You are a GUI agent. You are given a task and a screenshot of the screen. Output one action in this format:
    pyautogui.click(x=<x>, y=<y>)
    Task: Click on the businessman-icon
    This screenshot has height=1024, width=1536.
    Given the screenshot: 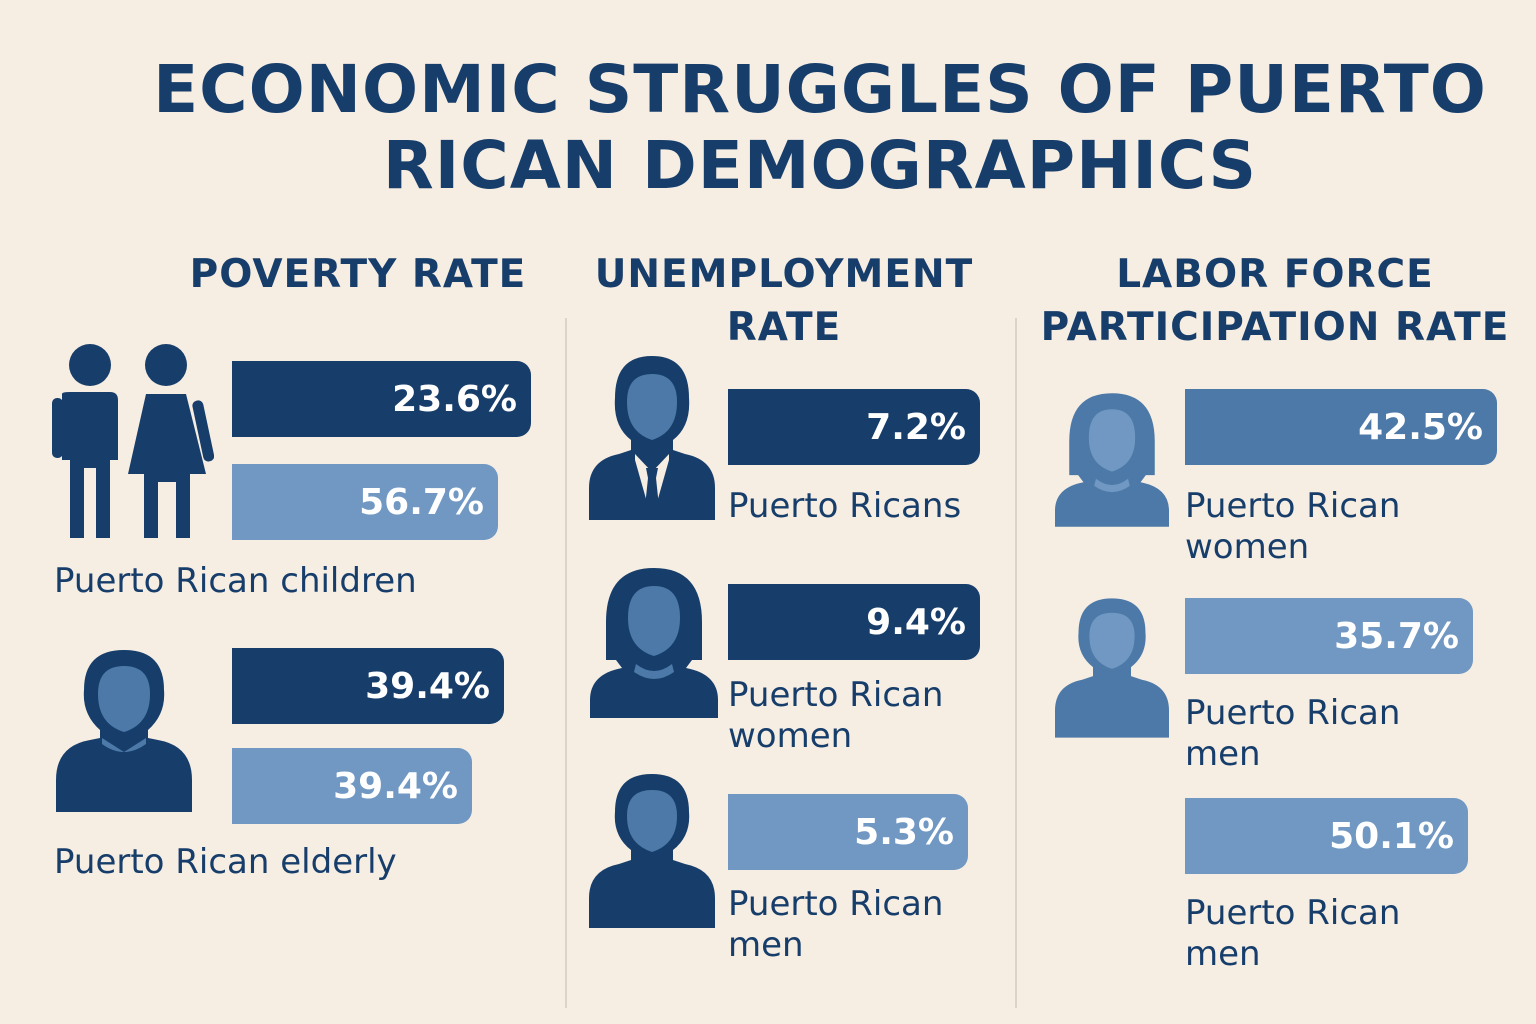 What is the action you would take?
    pyautogui.click(x=652, y=438)
    